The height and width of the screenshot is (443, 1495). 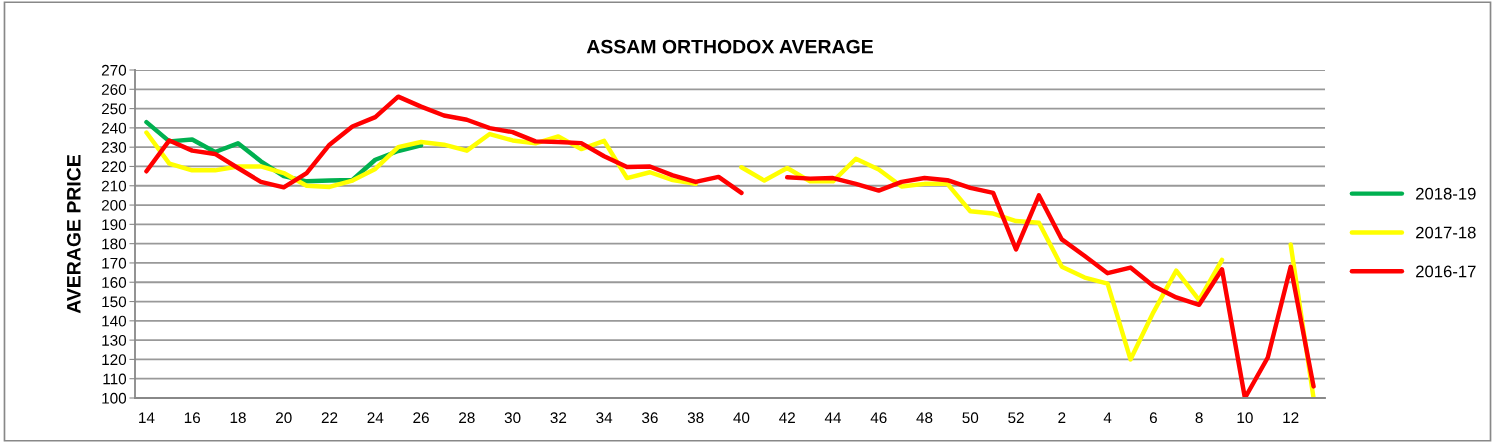 What do you see at coordinates (114, 89) in the screenshot?
I see `y-tick-label: 260` at bounding box center [114, 89].